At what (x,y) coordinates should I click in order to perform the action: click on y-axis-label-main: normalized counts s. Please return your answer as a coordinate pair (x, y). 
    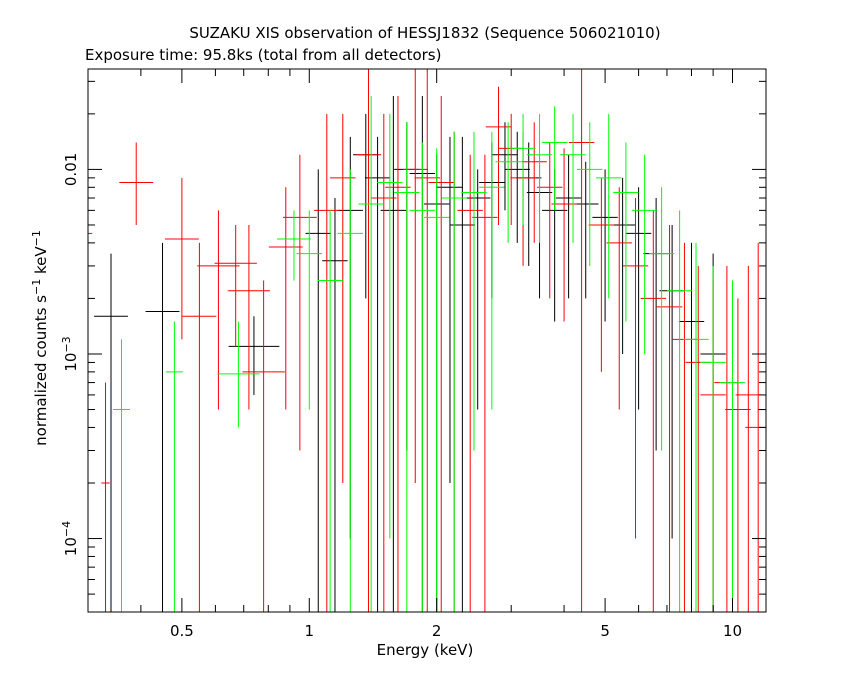
    Looking at the image, I should click on (41, 370).